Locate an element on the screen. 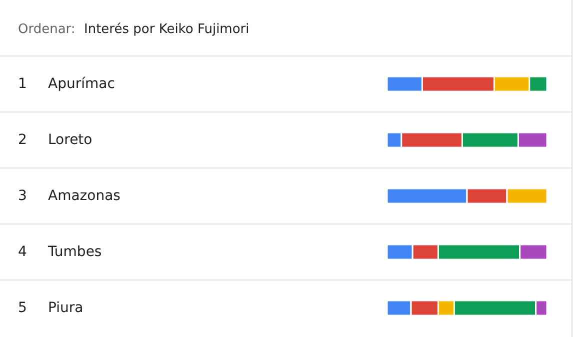  y-tick-label: Piura is located at coordinates (66, 308).